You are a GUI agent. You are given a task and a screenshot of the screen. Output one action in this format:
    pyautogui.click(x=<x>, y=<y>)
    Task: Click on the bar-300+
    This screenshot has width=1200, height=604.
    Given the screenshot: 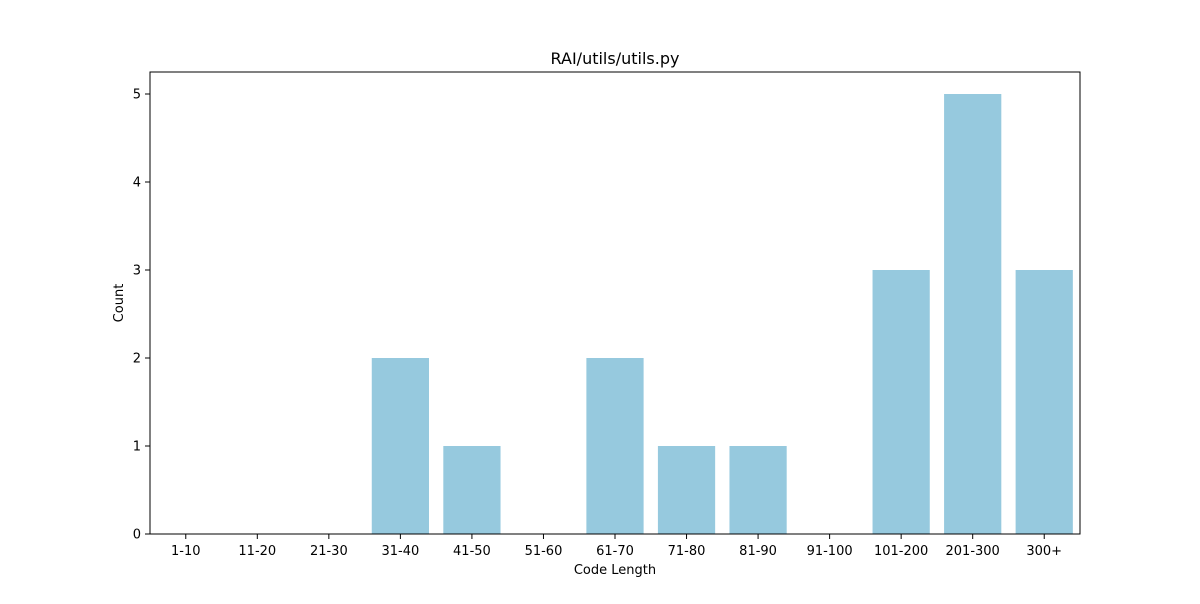 What is the action you would take?
    pyautogui.click(x=1044, y=402)
    